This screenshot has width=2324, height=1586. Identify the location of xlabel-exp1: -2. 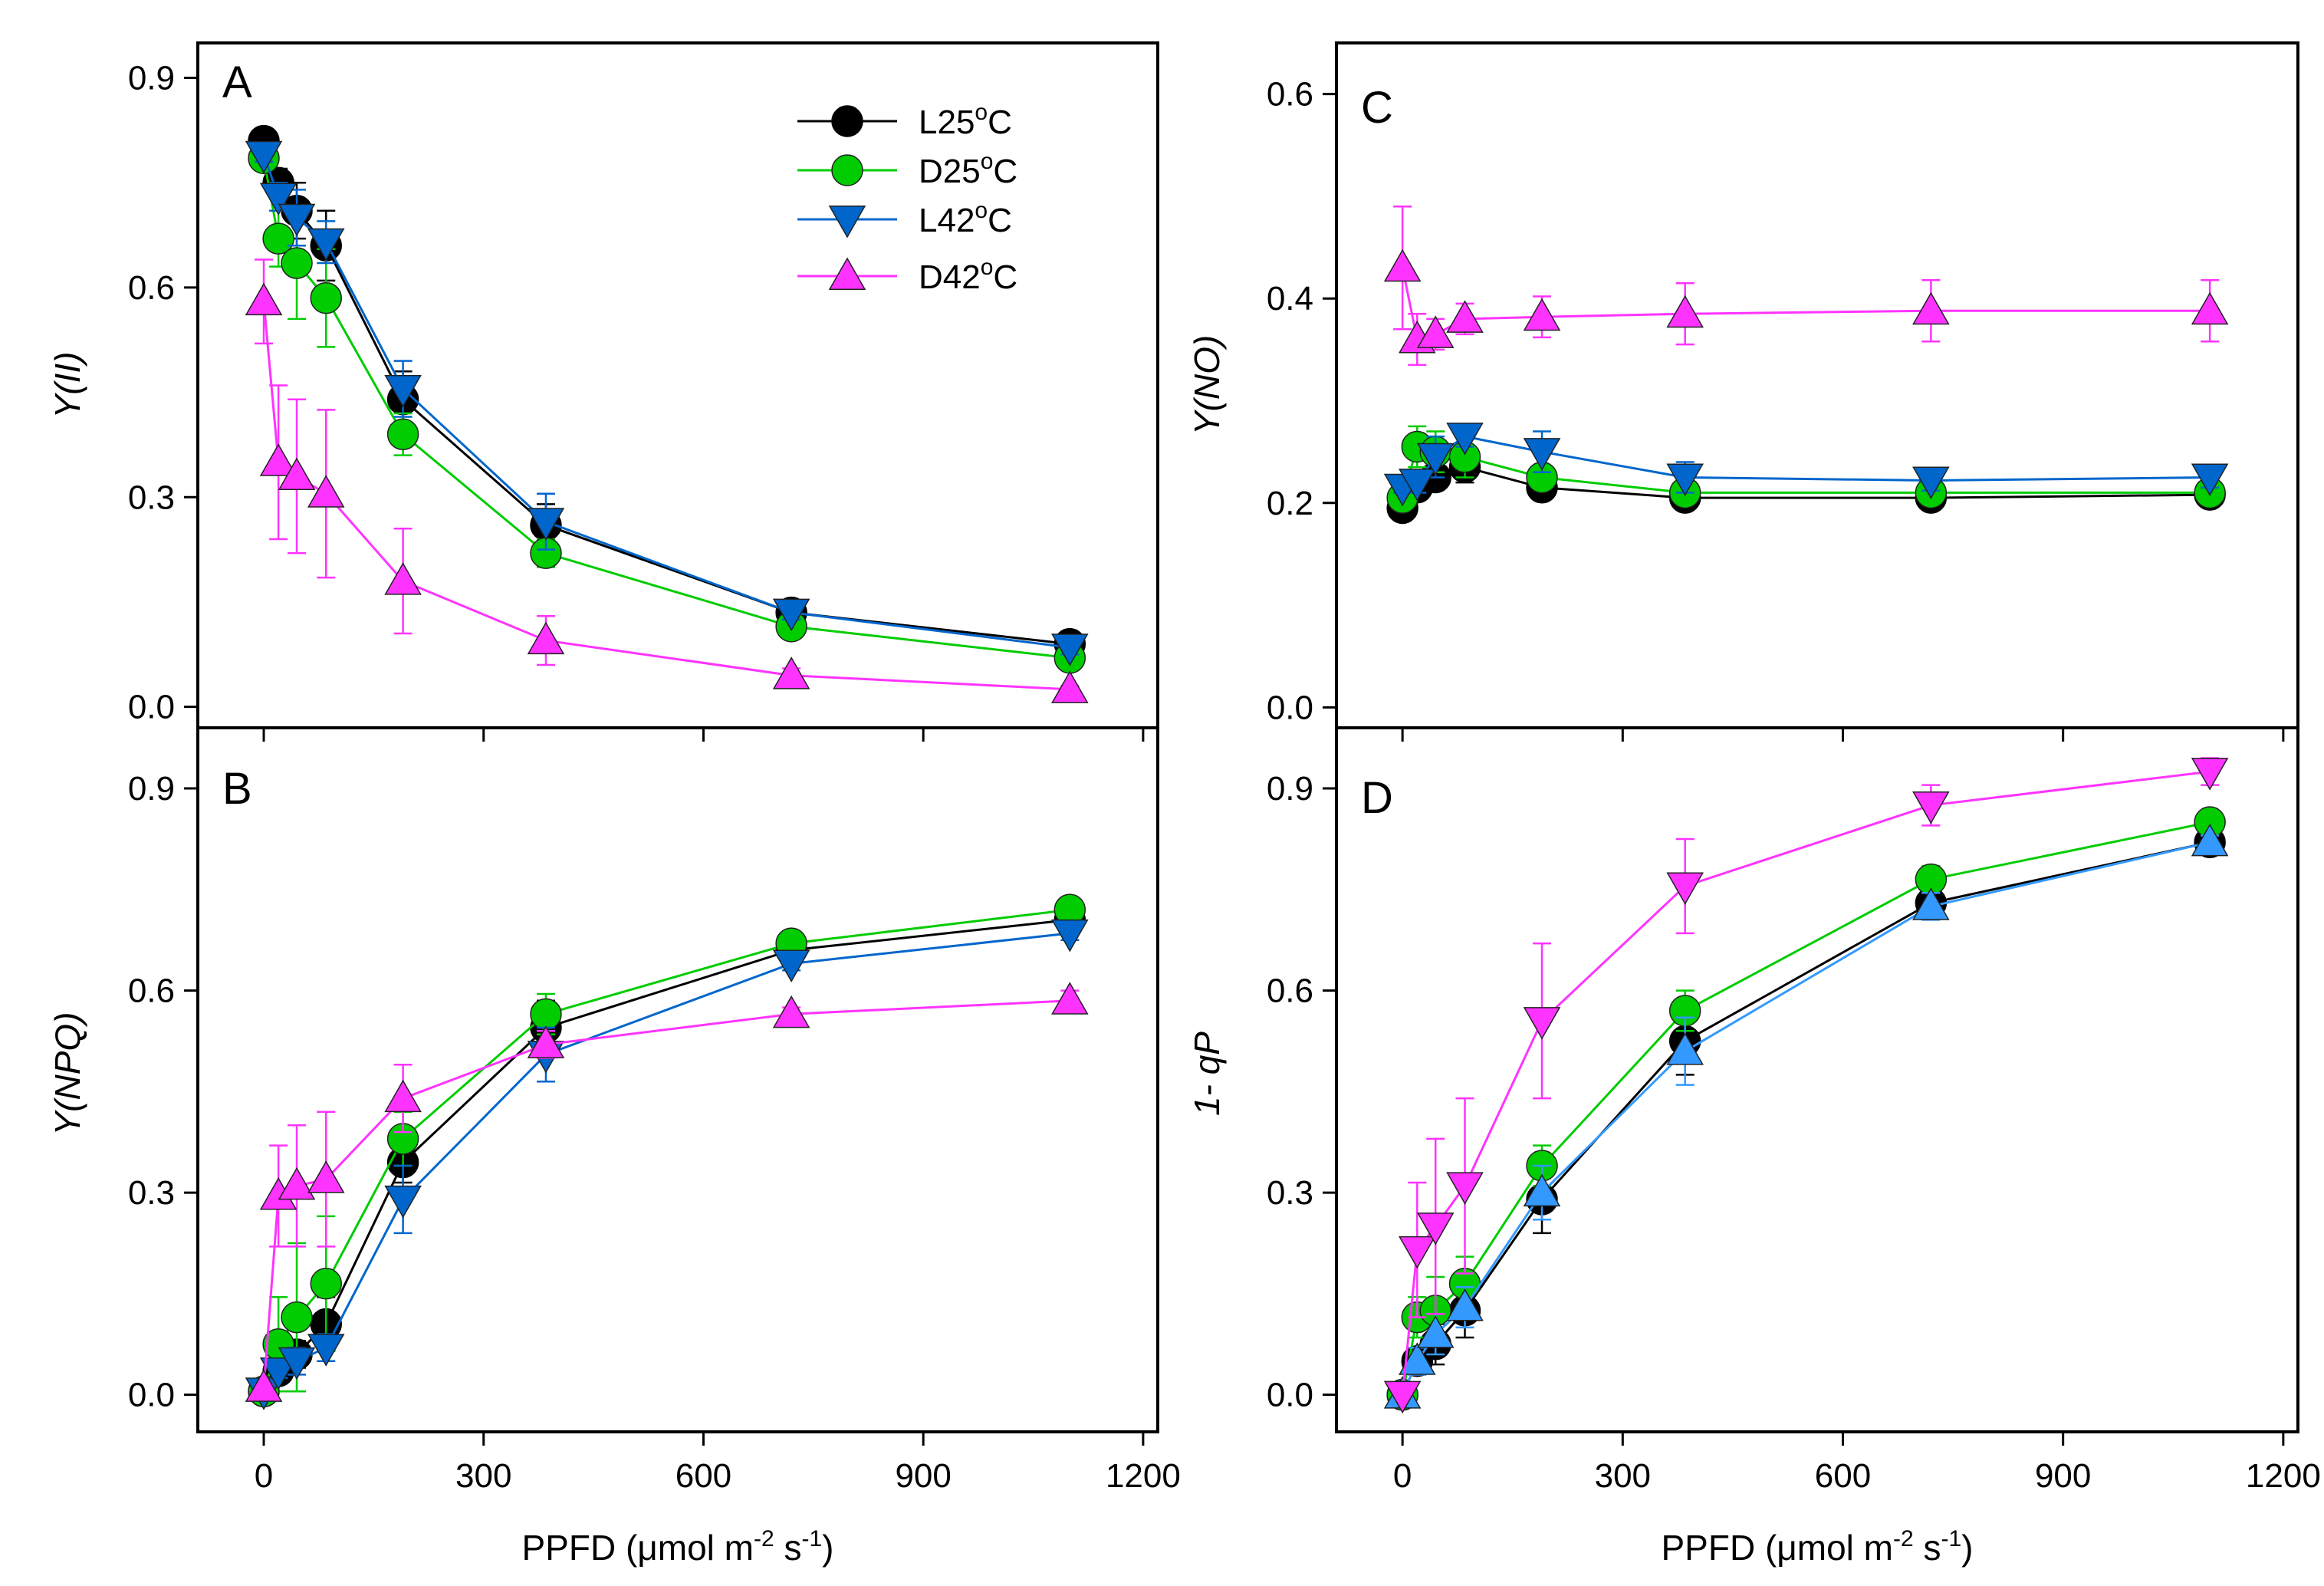
(764, 1538).